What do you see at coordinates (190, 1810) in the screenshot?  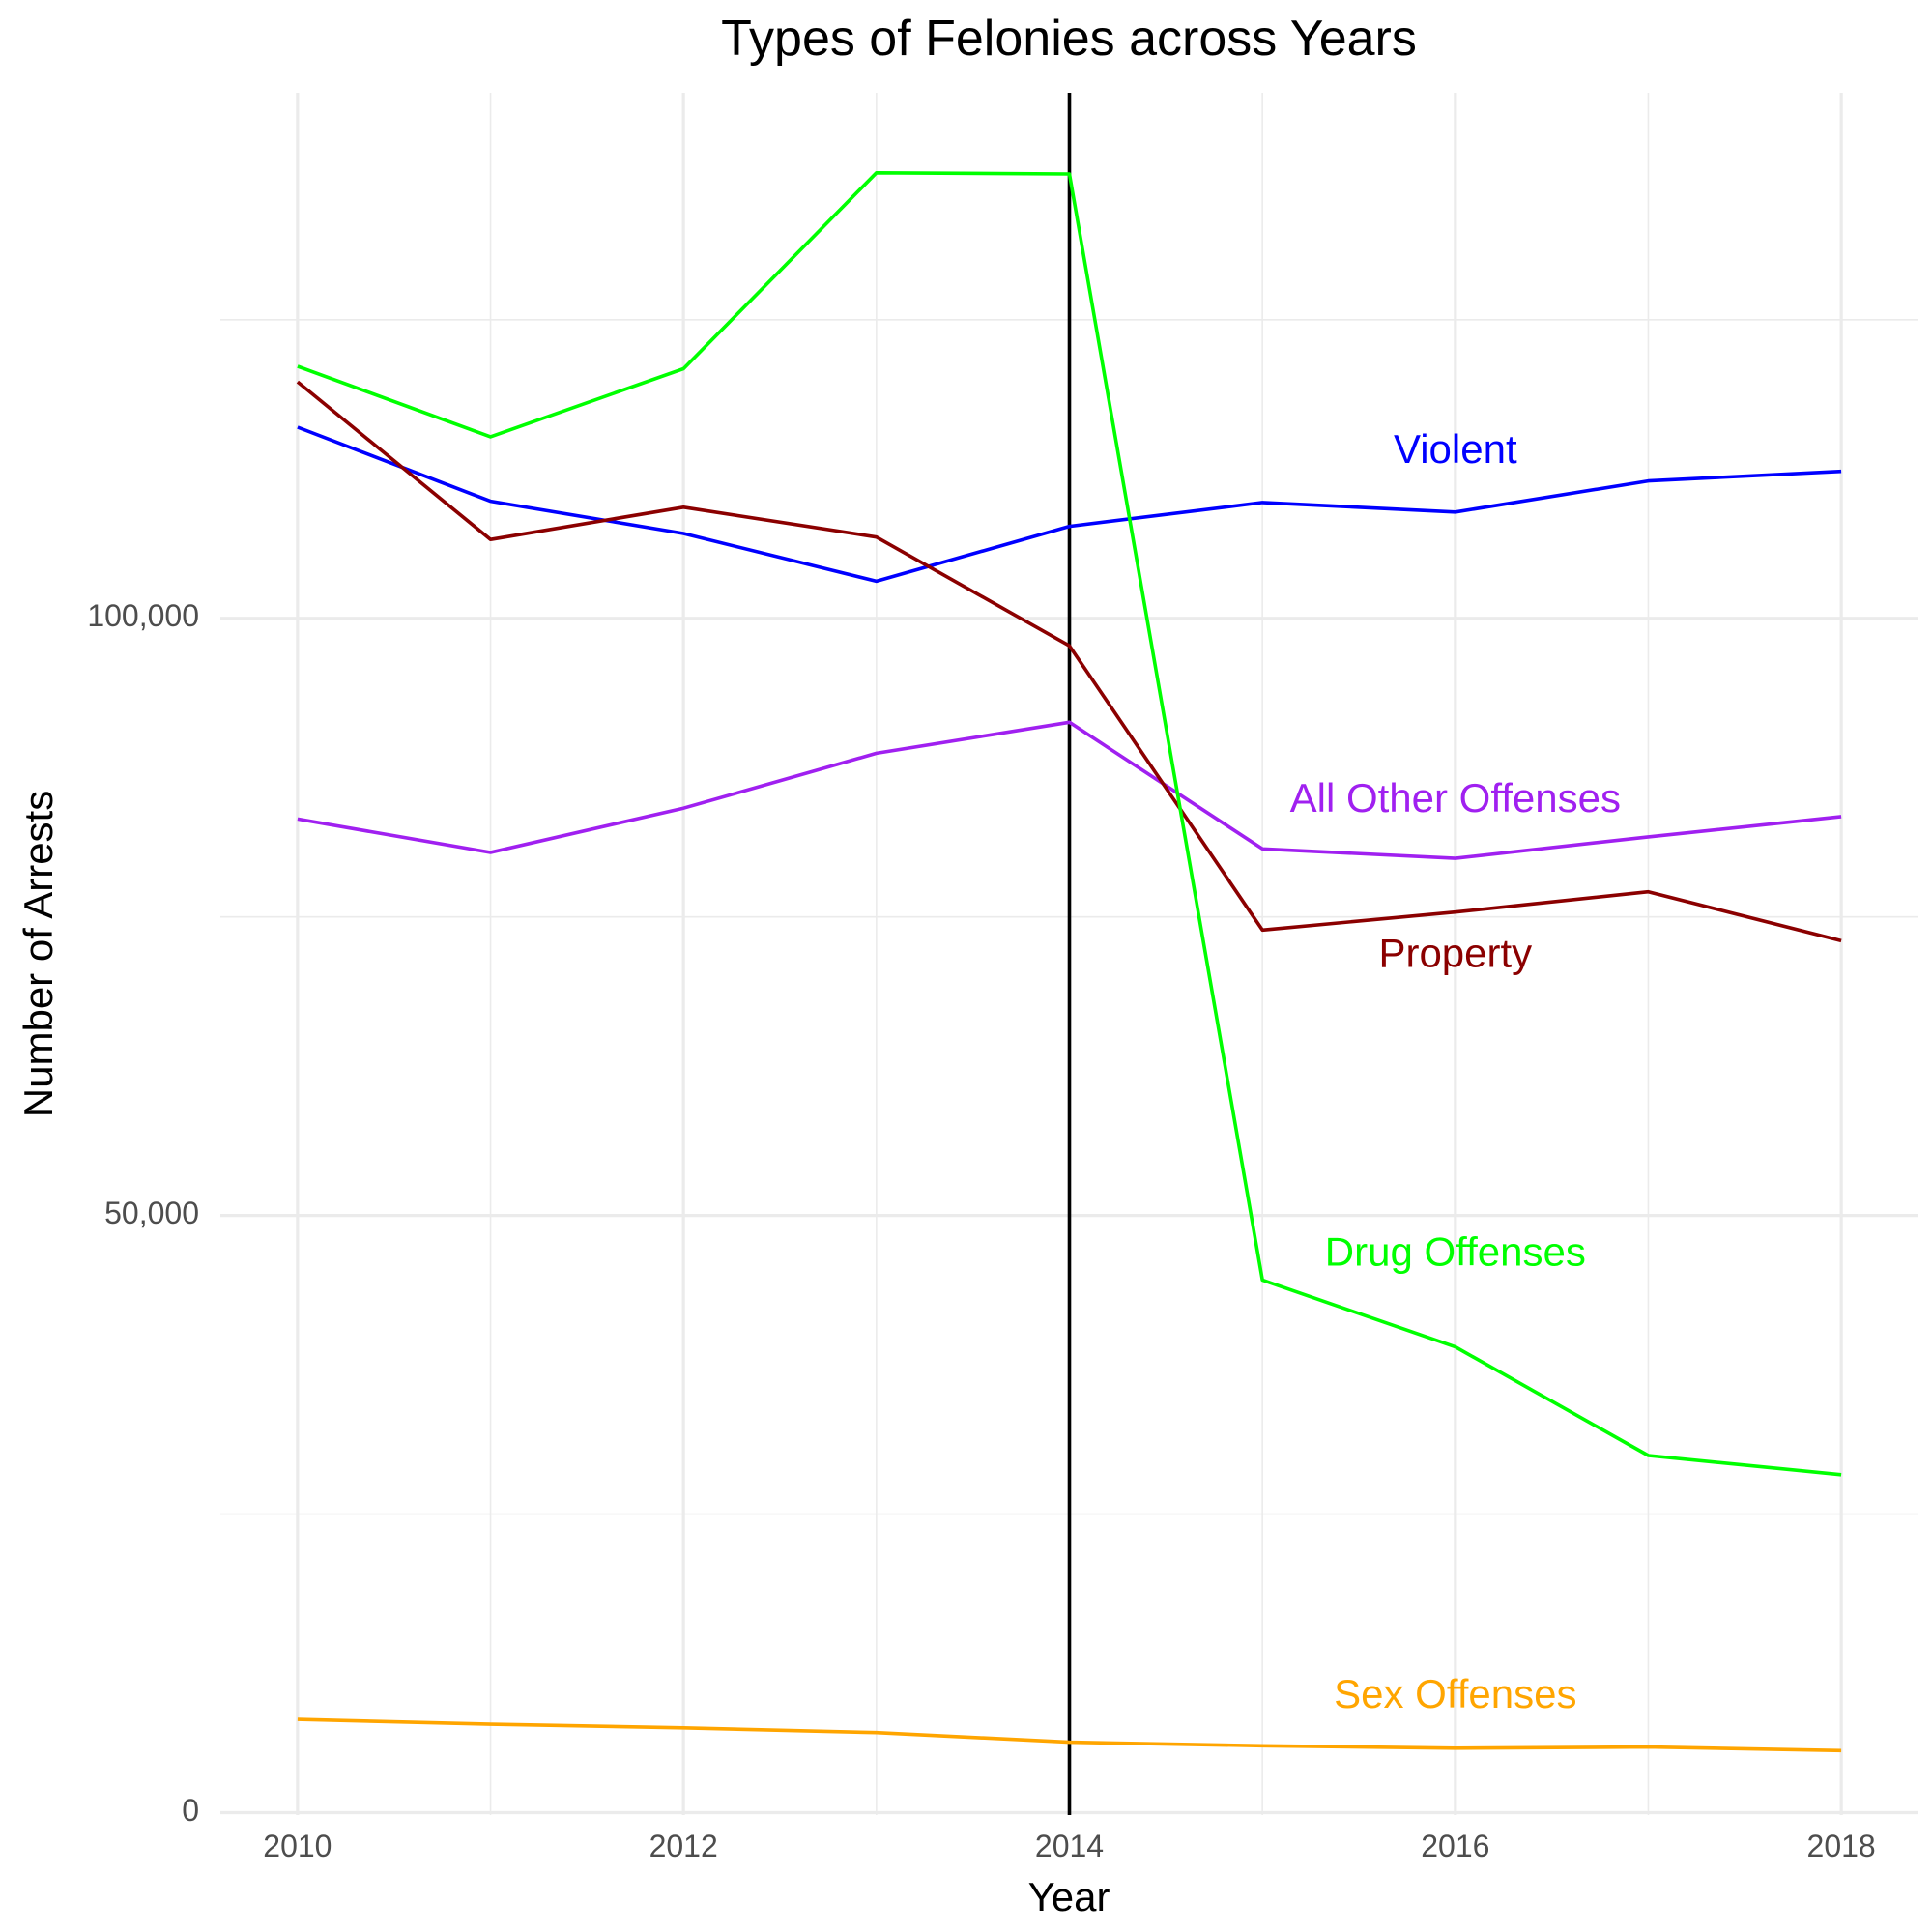 I see `y-tick-label: 0` at bounding box center [190, 1810].